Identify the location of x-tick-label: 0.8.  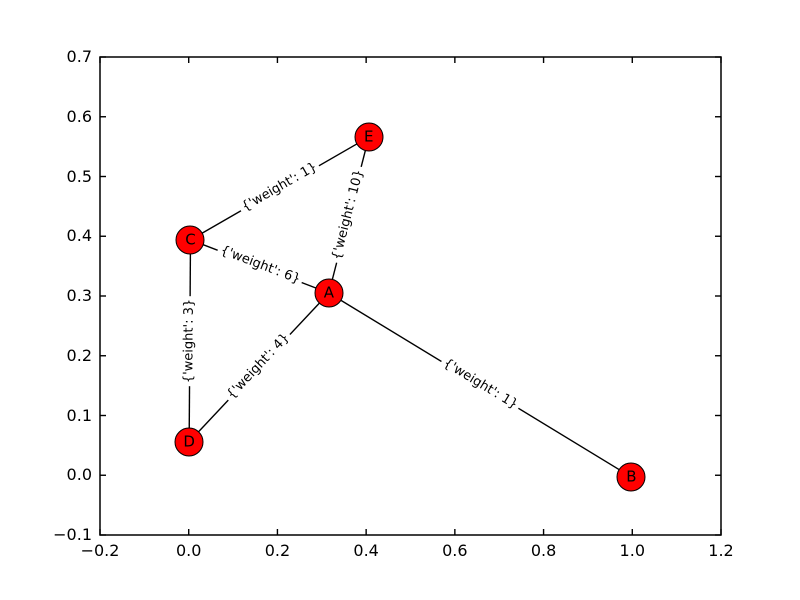
(543, 550).